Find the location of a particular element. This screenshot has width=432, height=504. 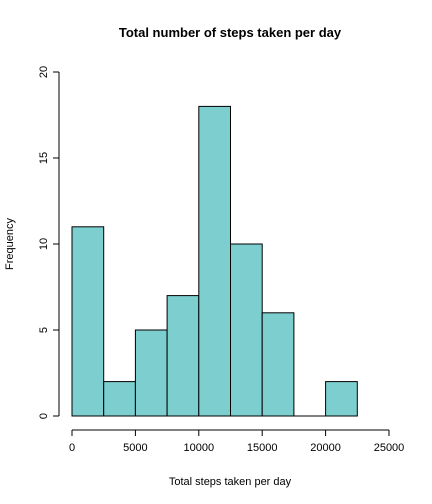

x-axis: 0 5000 10000 15000 20000 25000 is located at coordinates (237, 441).